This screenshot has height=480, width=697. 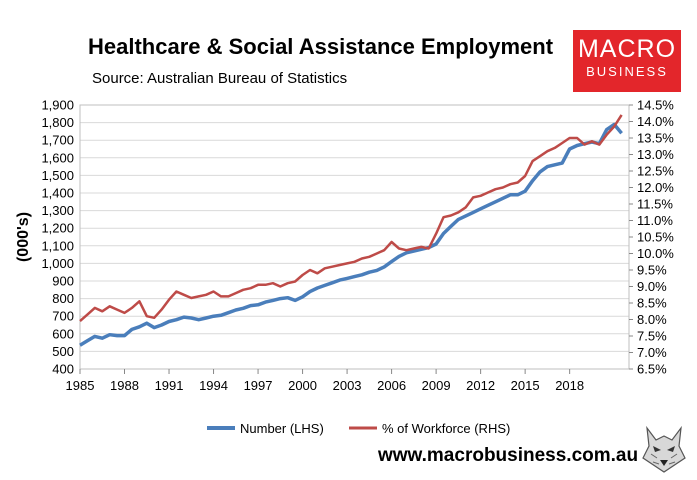 What do you see at coordinates (655, 187) in the screenshot?
I see `right-tick-label: 12.0%` at bounding box center [655, 187].